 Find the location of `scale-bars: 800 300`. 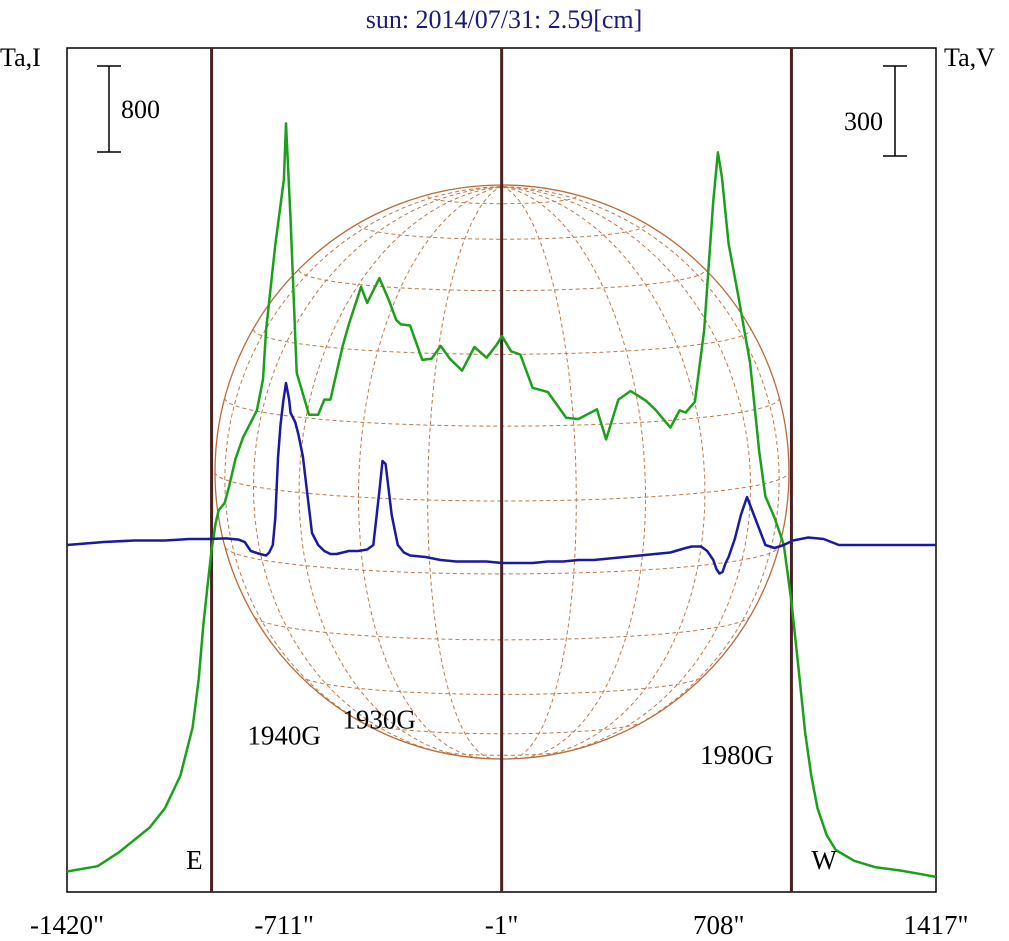

scale-bars: 800 300 is located at coordinates (502, 111).